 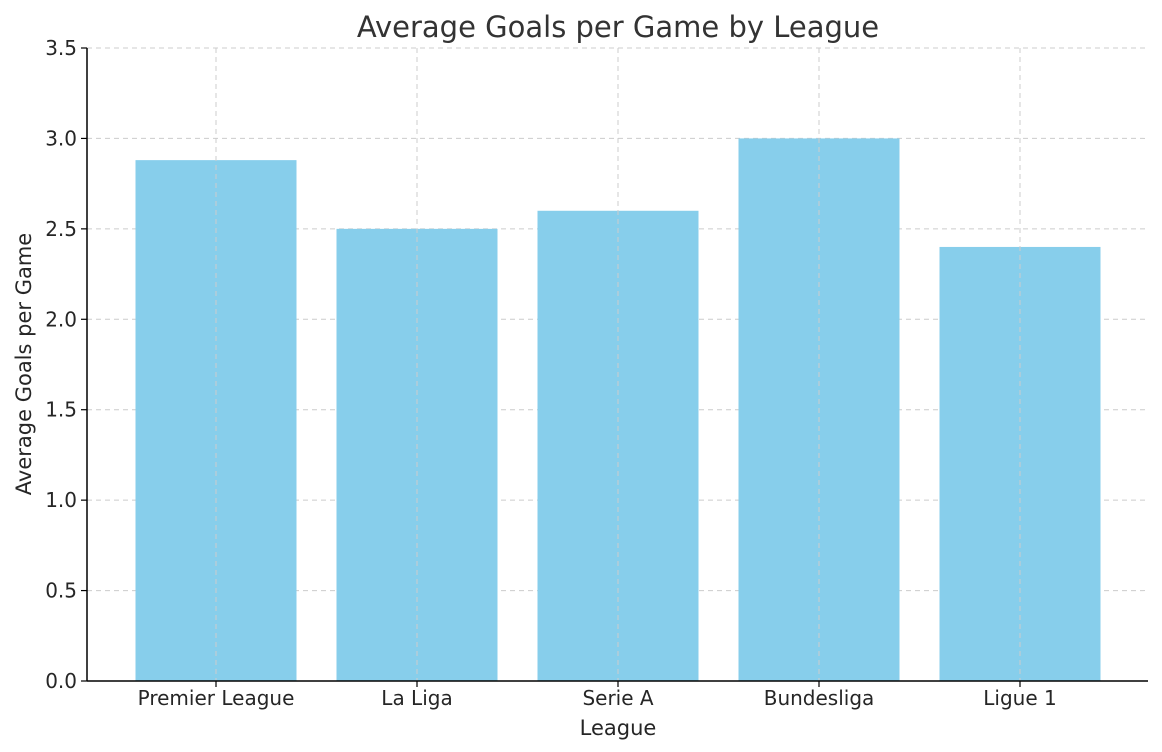 What do you see at coordinates (216, 698) in the screenshot?
I see `x-tick-label: Premier League` at bounding box center [216, 698].